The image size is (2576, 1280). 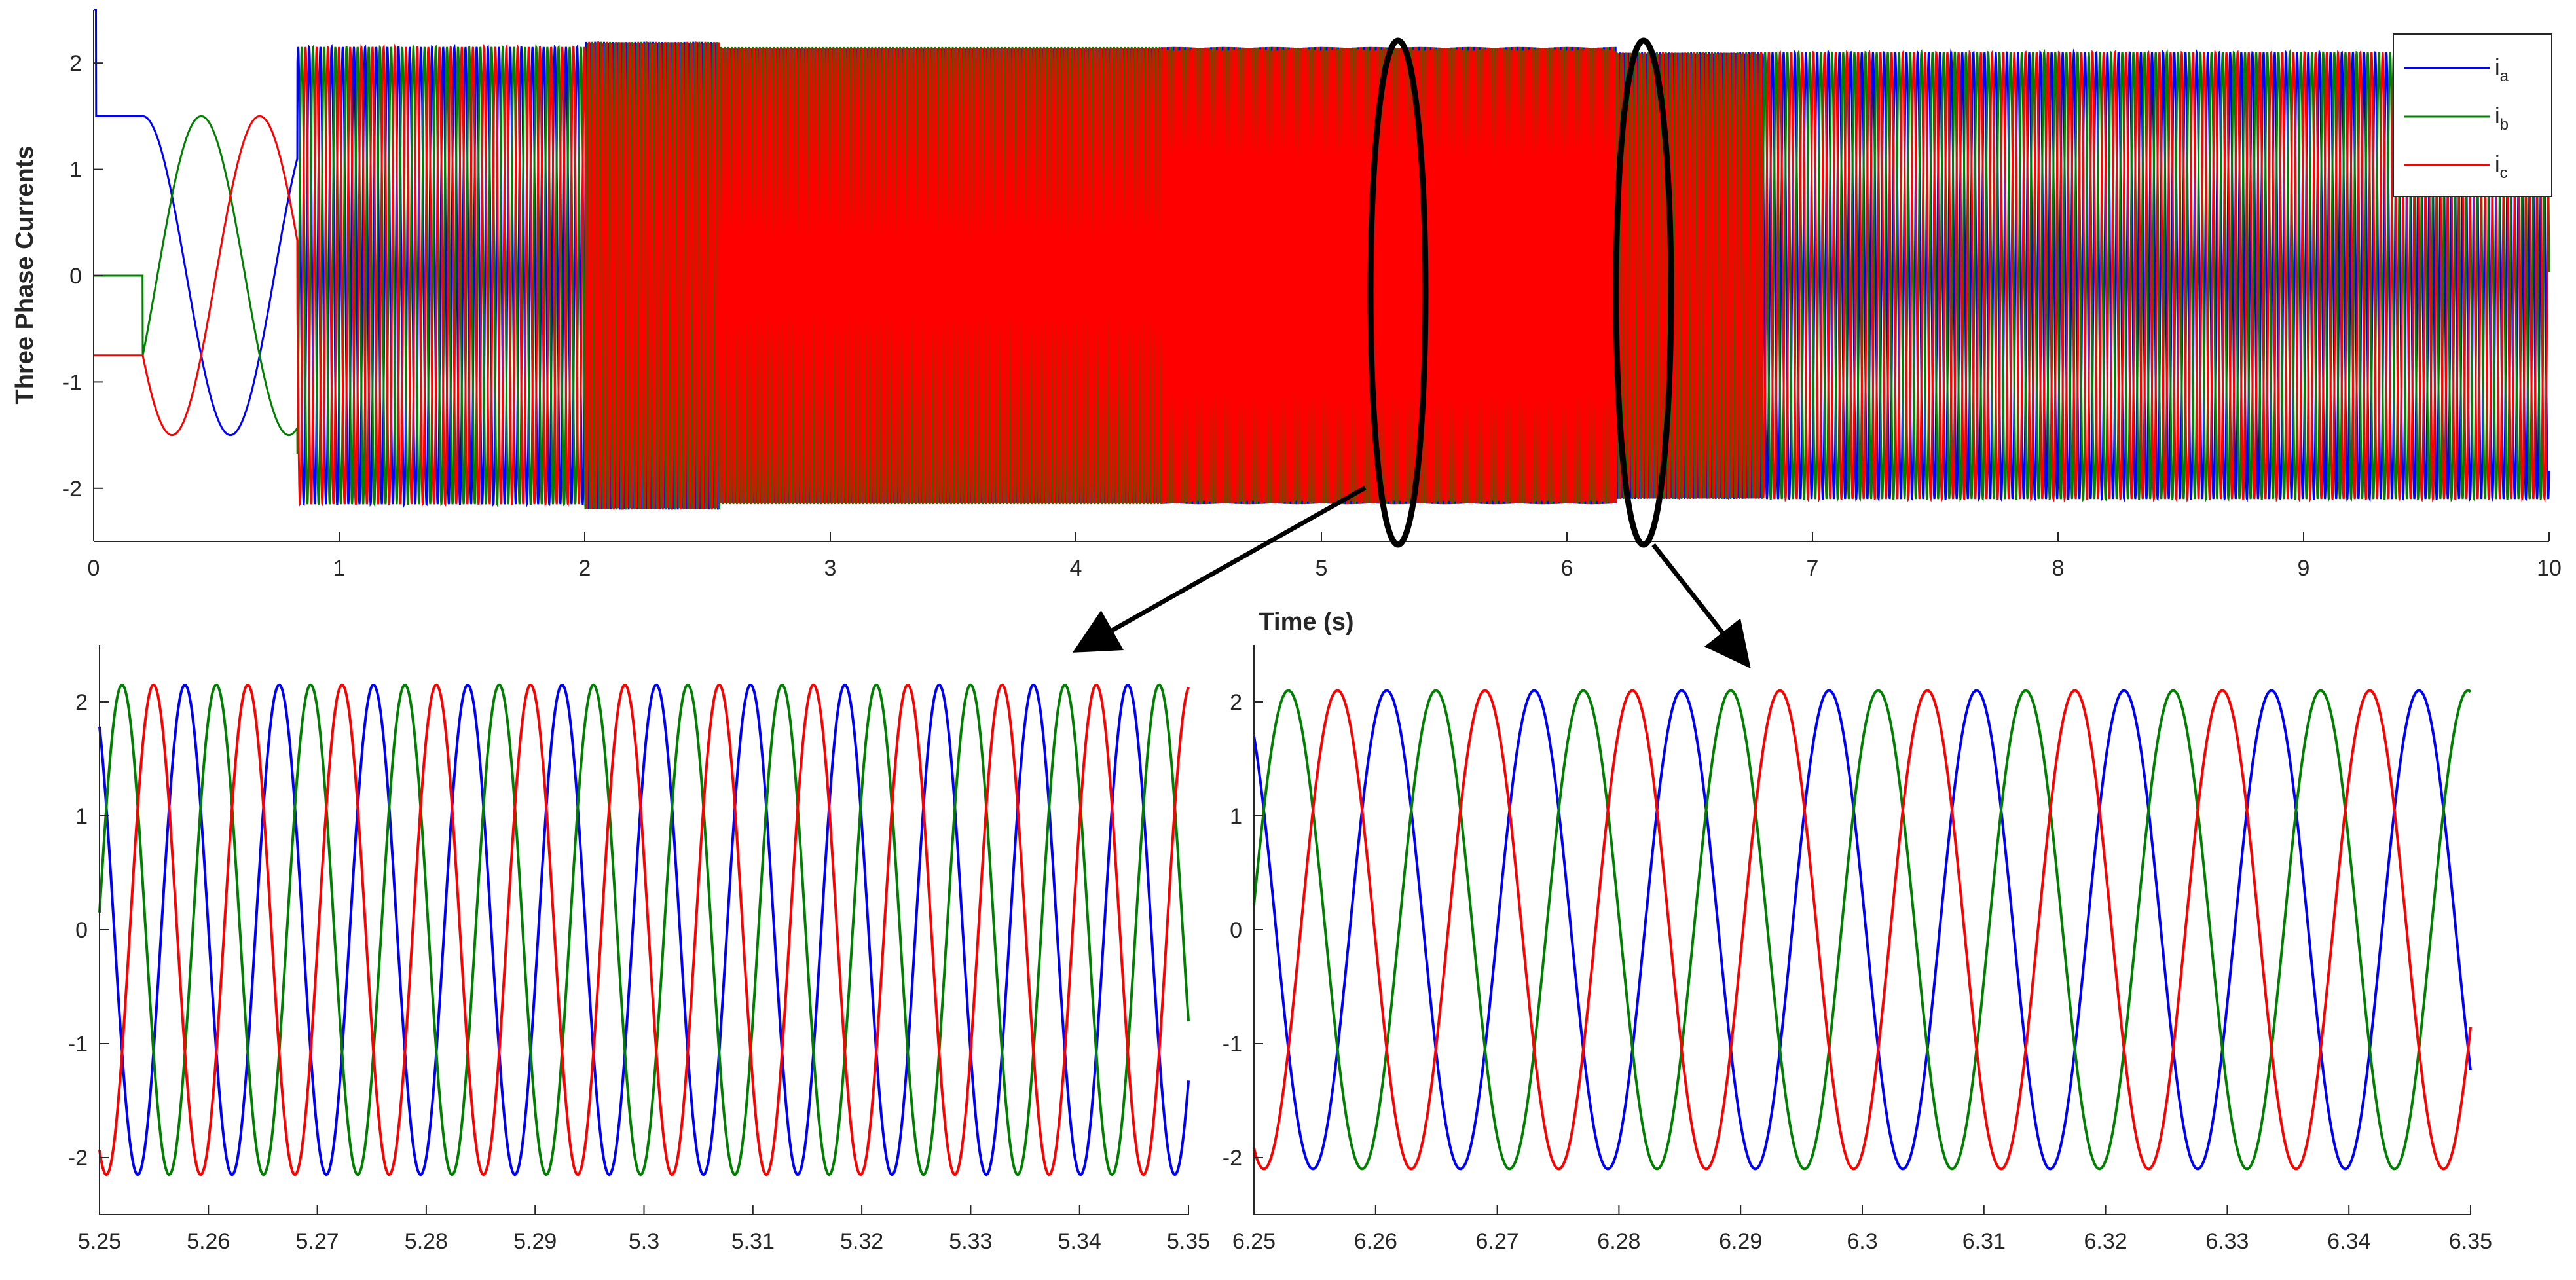 I want to click on zoom-right-x-tick-label: 6.31, so click(x=1984, y=1241).